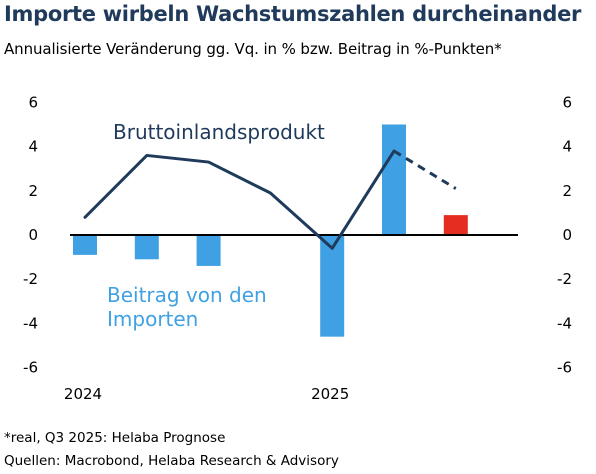 The width and height of the screenshot is (596, 474). What do you see at coordinates (567, 102) in the screenshot?
I see `y-tick-label-right: 6` at bounding box center [567, 102].